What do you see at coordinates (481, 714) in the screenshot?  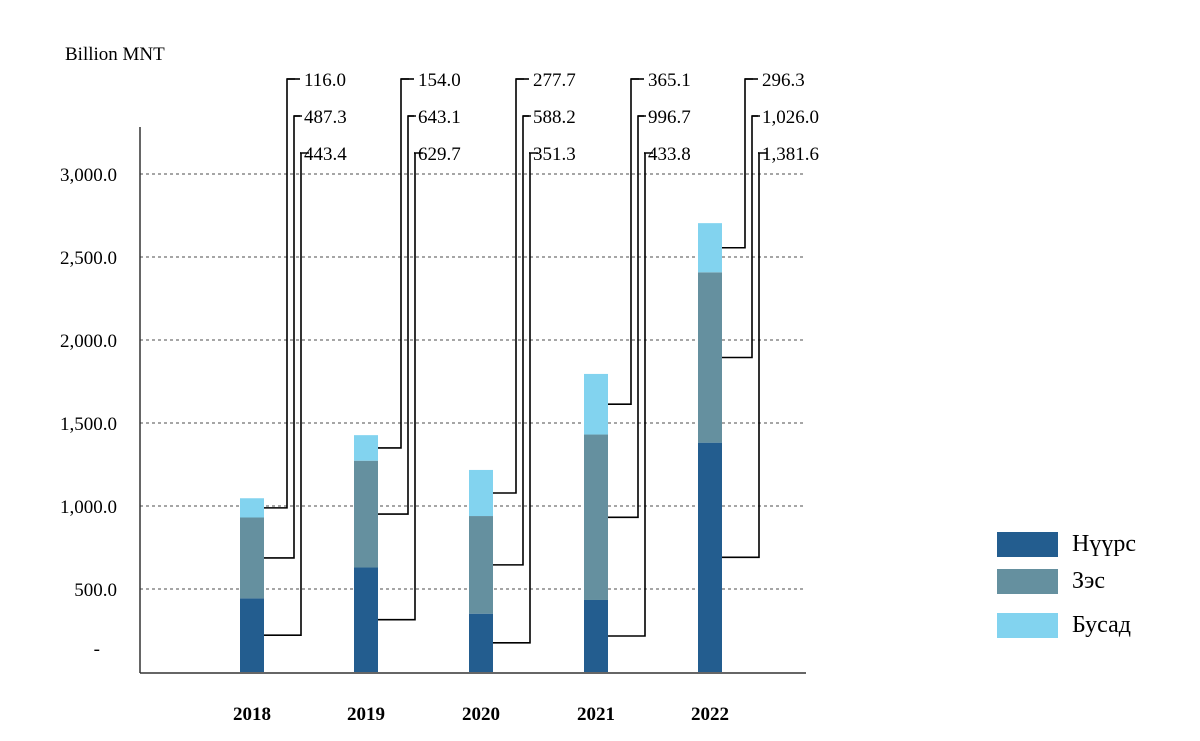 I see `x-tick-label: 2020` at bounding box center [481, 714].